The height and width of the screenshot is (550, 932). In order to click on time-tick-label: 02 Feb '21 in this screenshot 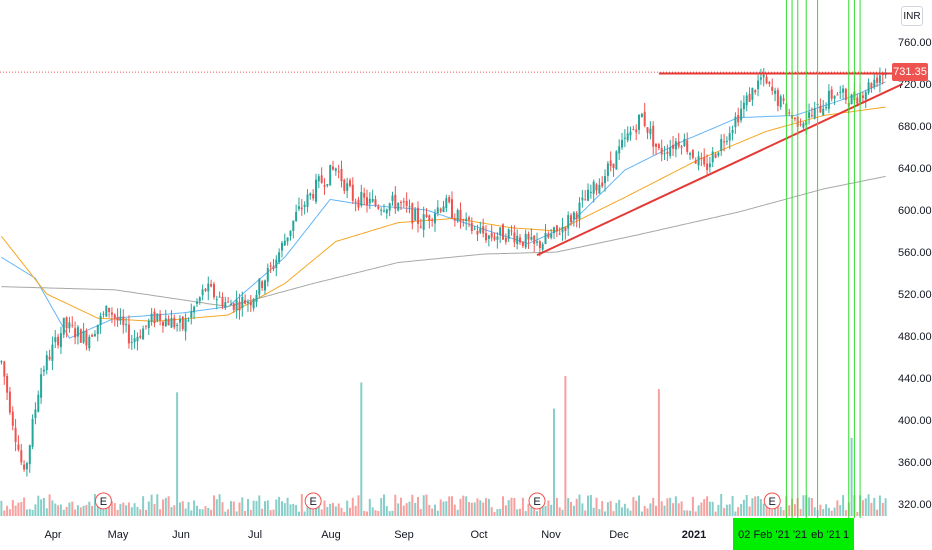, I will do `click(764, 535)`.